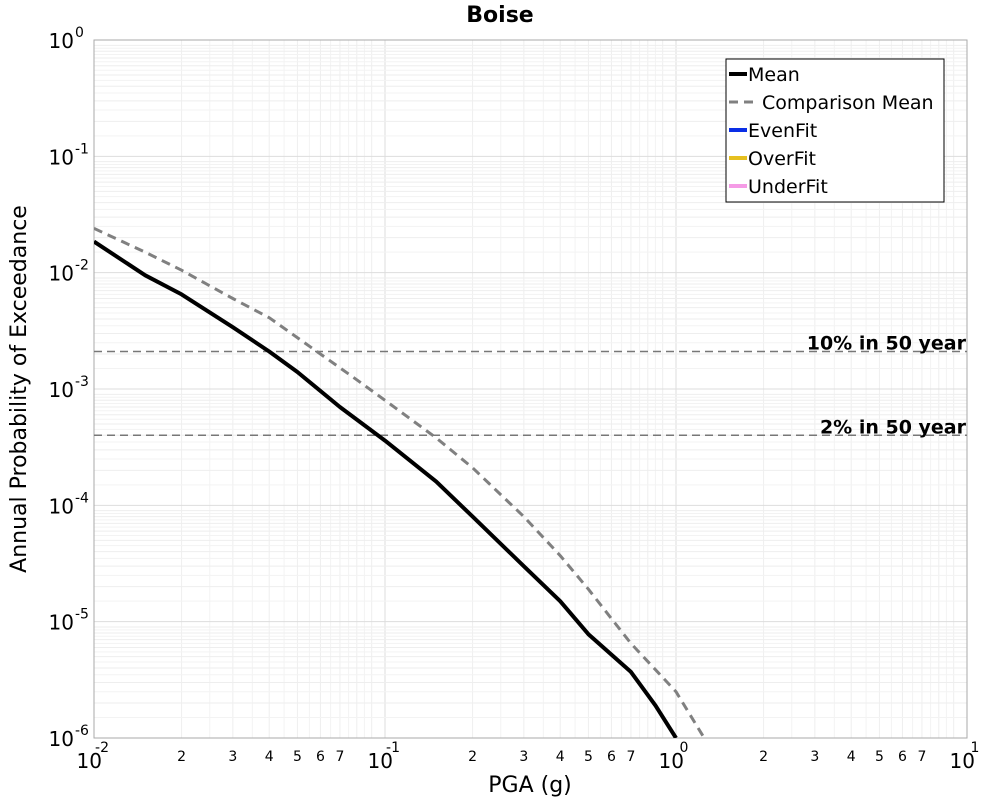 The width and height of the screenshot is (1000, 800). What do you see at coordinates (102, 748) in the screenshot?
I see `x-tick-exponent: -2` at bounding box center [102, 748].